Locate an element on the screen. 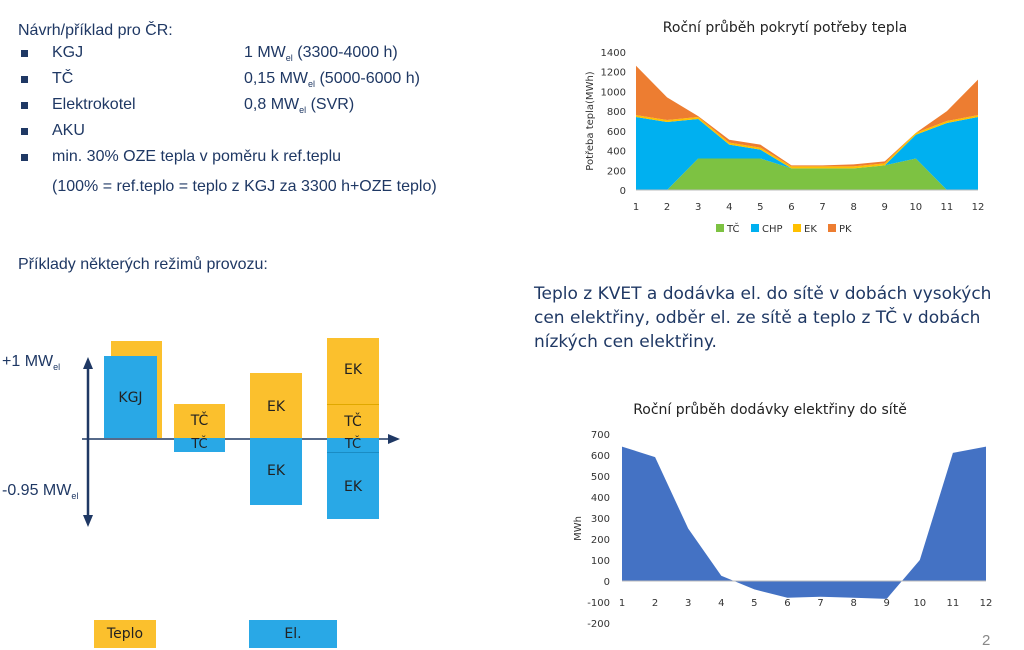  modes-heading: Příklady některých režimů provozu: is located at coordinates (143, 264).